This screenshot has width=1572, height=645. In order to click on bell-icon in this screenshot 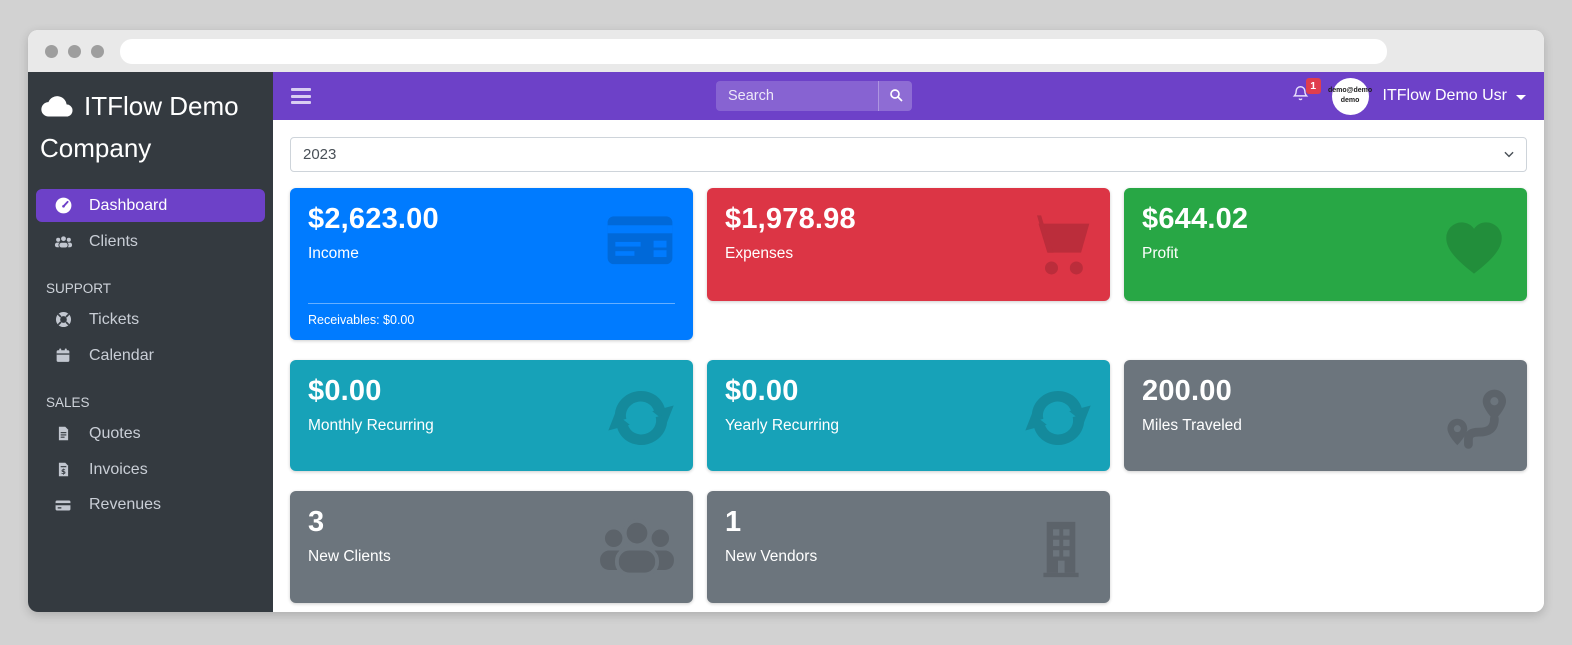, I will do `click(1300, 97)`.